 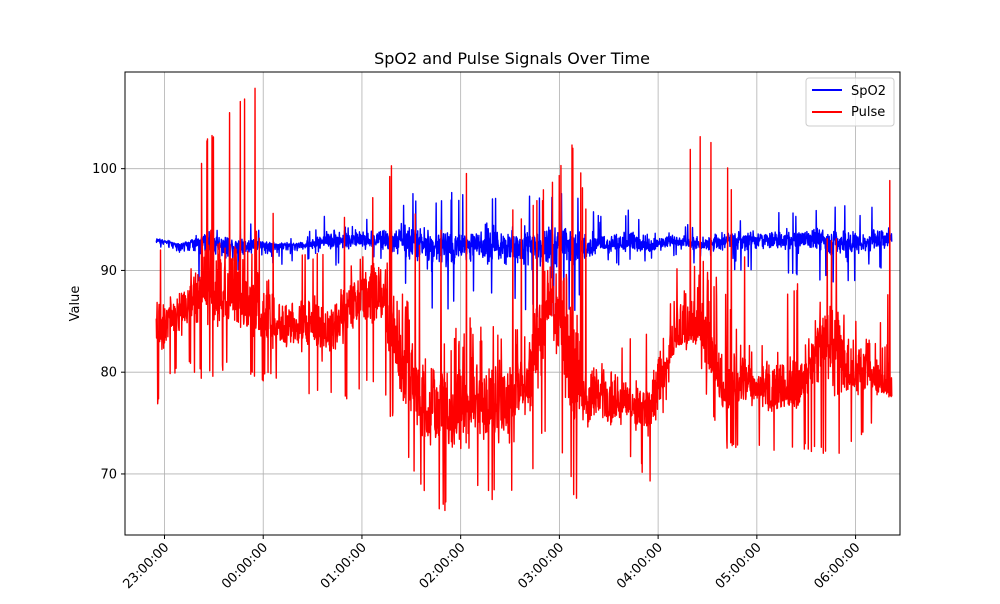 What do you see at coordinates (75, 304) in the screenshot?
I see `y-axis-label: Value` at bounding box center [75, 304].